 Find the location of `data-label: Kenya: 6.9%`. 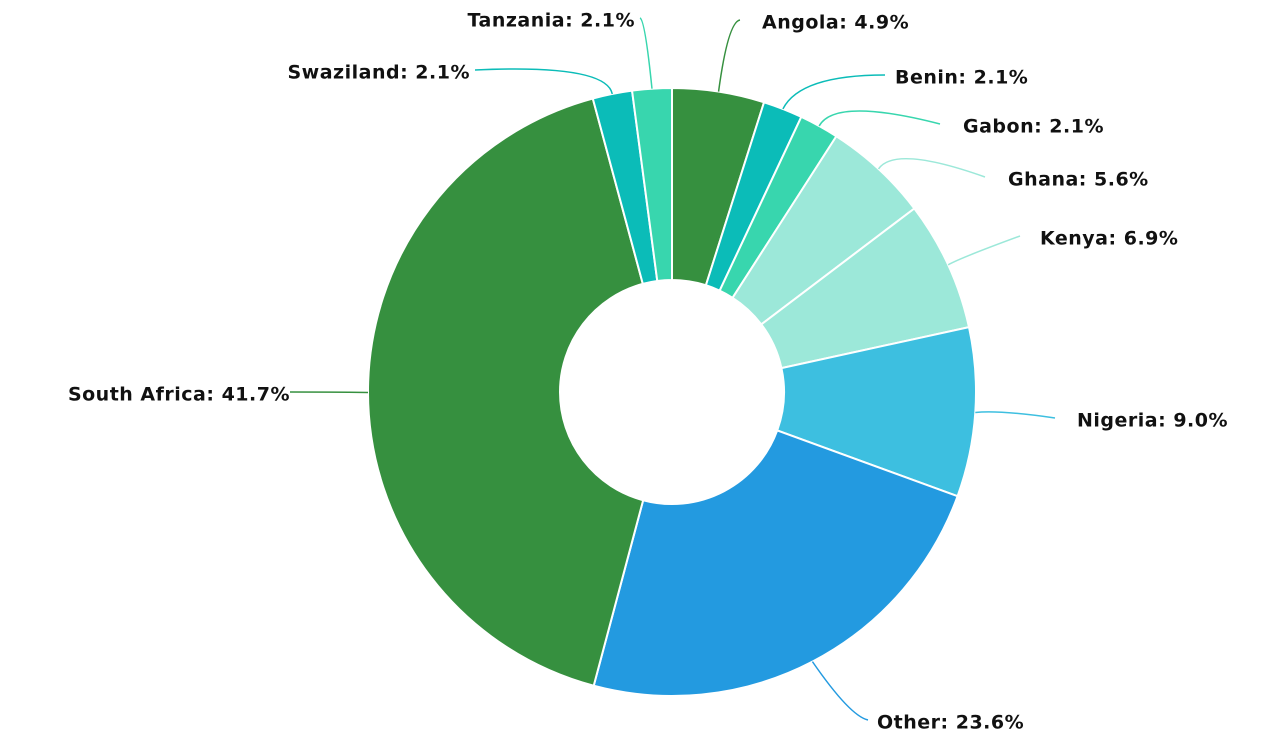

data-label: Kenya: 6.9% is located at coordinates (1109, 239).